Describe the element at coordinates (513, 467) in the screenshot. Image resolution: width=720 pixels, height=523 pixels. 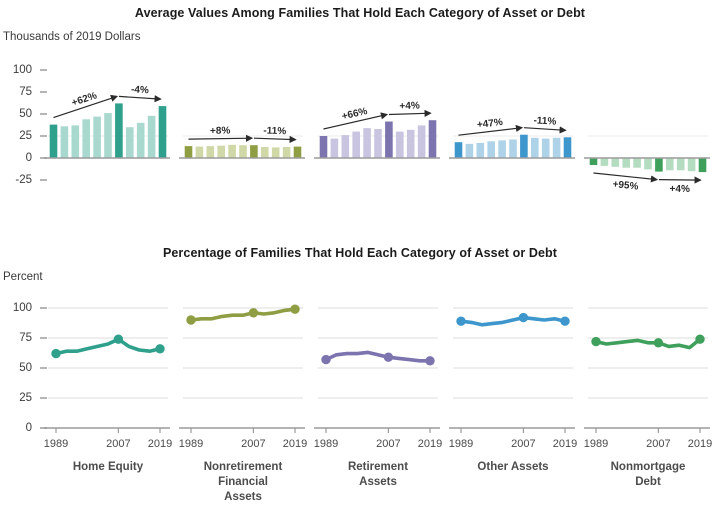
I see `category-label-other-assets: Other Assets` at that location.